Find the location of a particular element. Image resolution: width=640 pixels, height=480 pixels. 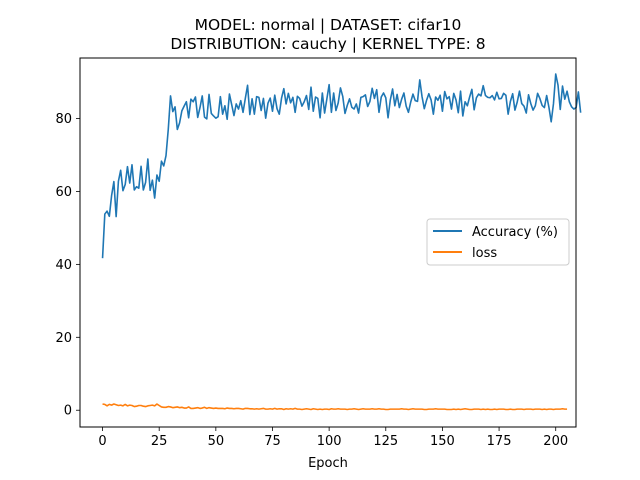

x-tick-label: 100 is located at coordinates (329, 441).